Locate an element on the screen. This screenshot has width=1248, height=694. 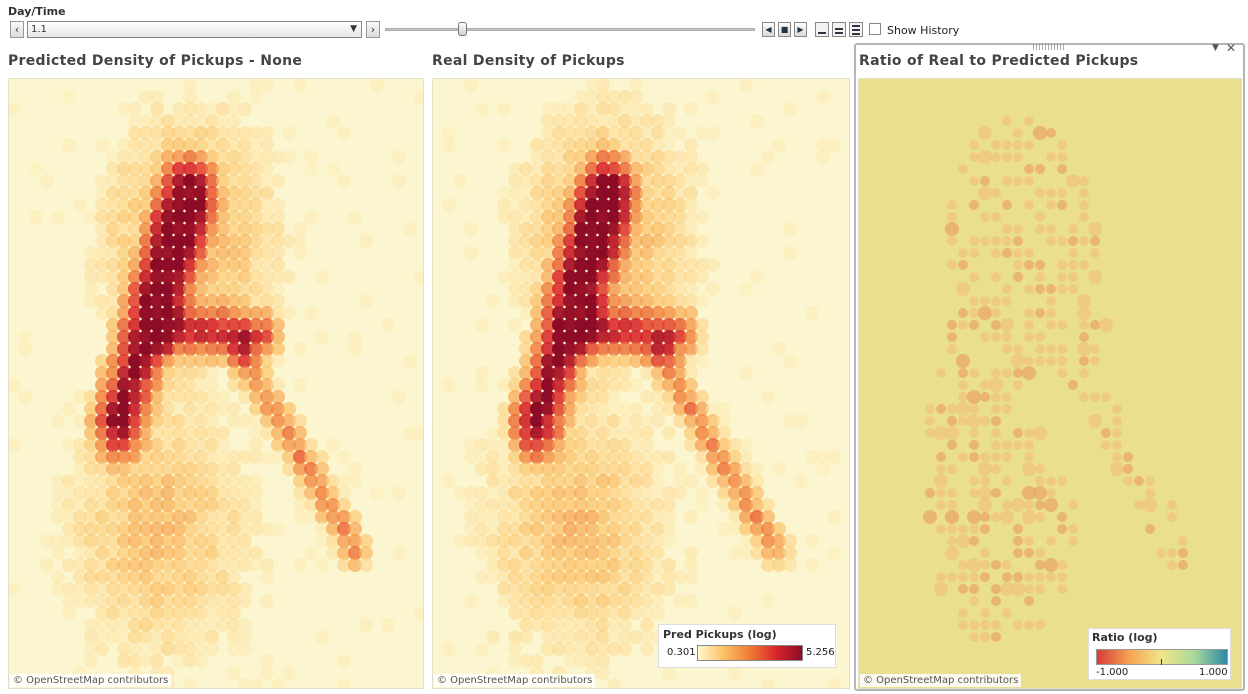
stop-button: ■ is located at coordinates (784, 29).